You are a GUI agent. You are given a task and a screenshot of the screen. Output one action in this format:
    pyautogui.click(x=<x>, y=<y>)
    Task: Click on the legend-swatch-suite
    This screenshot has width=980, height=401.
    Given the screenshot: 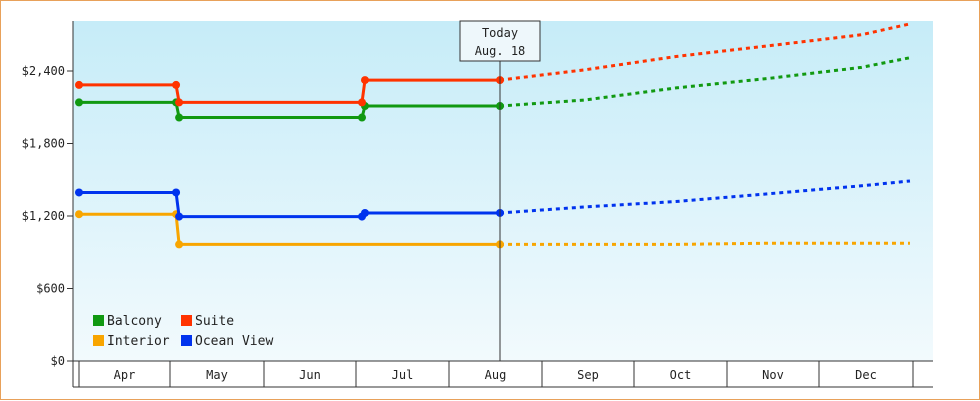 What is the action you would take?
    pyautogui.click(x=186, y=320)
    